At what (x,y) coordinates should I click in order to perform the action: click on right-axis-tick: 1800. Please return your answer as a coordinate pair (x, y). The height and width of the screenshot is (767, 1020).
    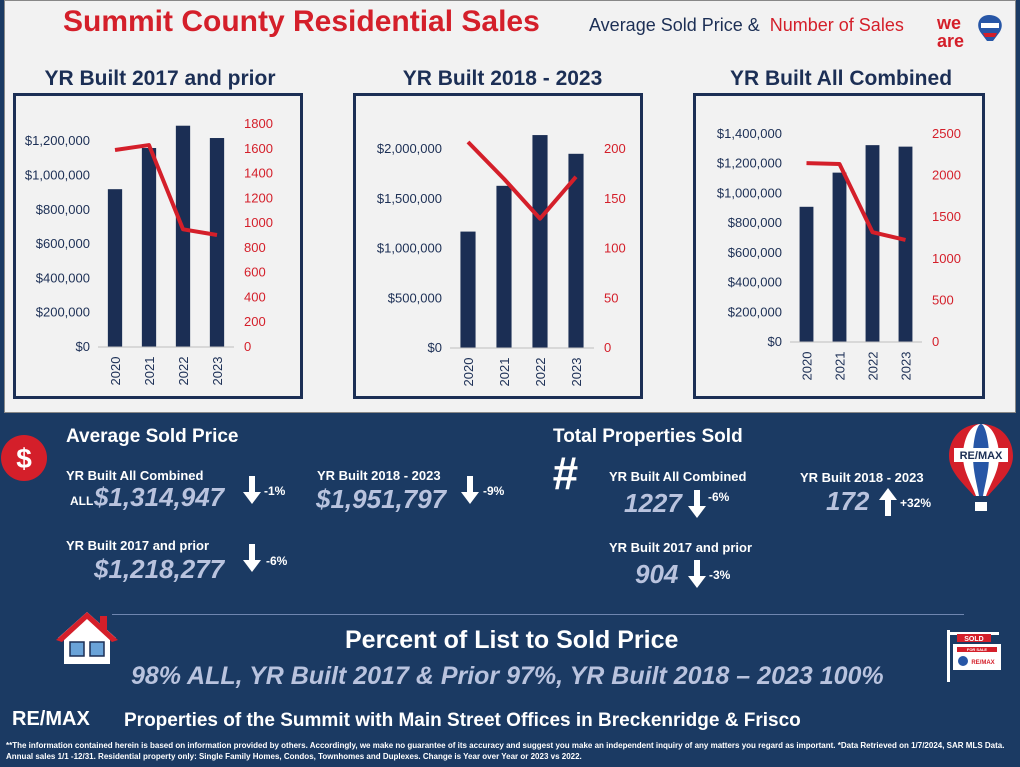
    Looking at the image, I should click on (258, 123).